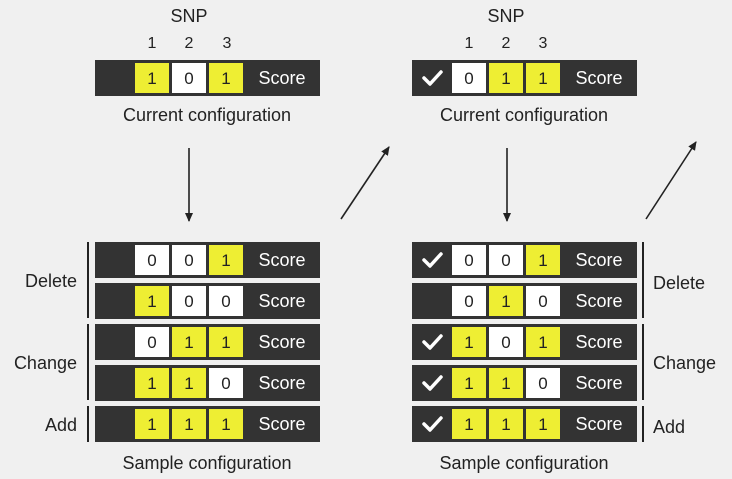 The height and width of the screenshot is (479, 732). I want to click on group-label-change-right: Change, so click(684, 363).